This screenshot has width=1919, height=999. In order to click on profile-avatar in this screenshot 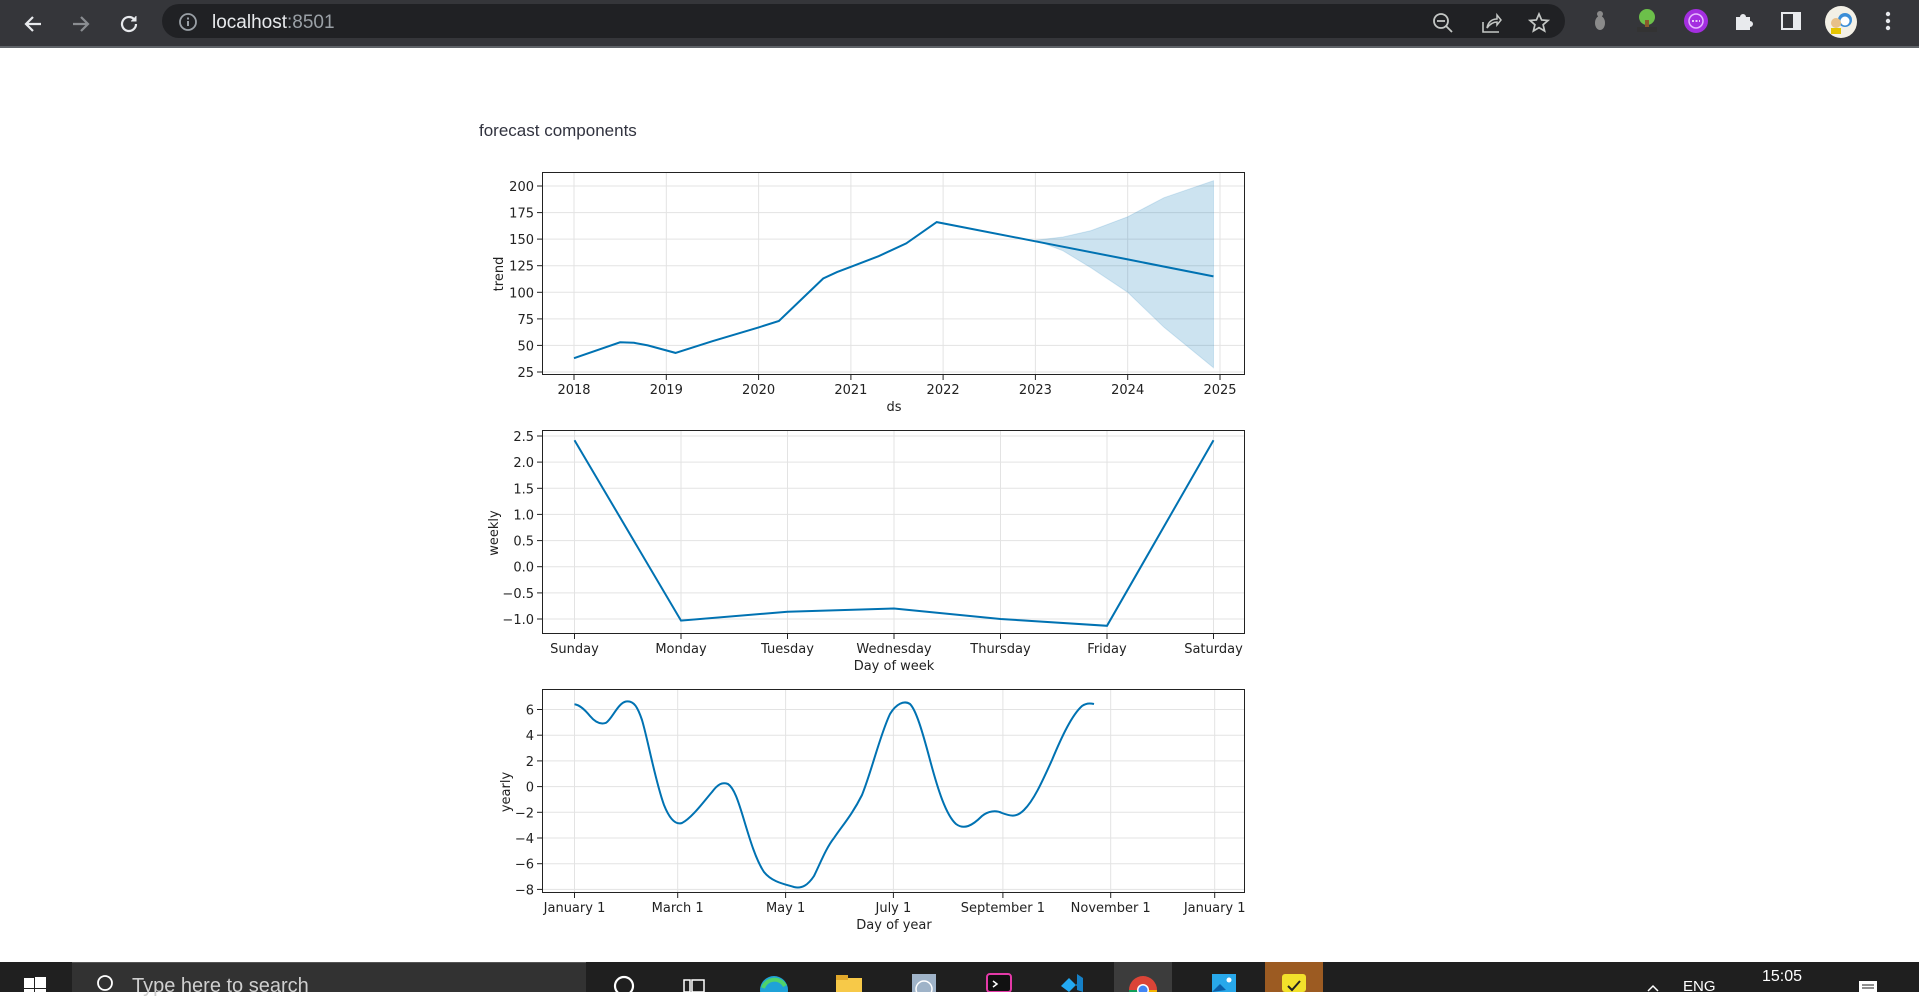, I will do `click(1841, 22)`.